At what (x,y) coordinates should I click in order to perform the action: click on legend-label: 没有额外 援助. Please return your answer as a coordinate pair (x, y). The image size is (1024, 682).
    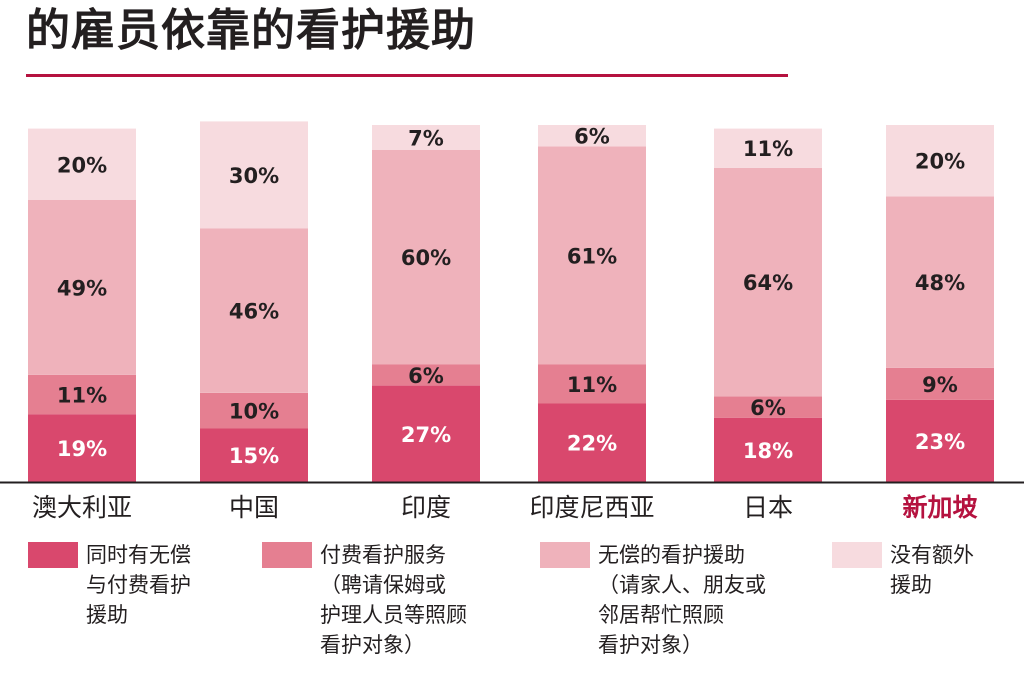
    Looking at the image, I should click on (932, 570).